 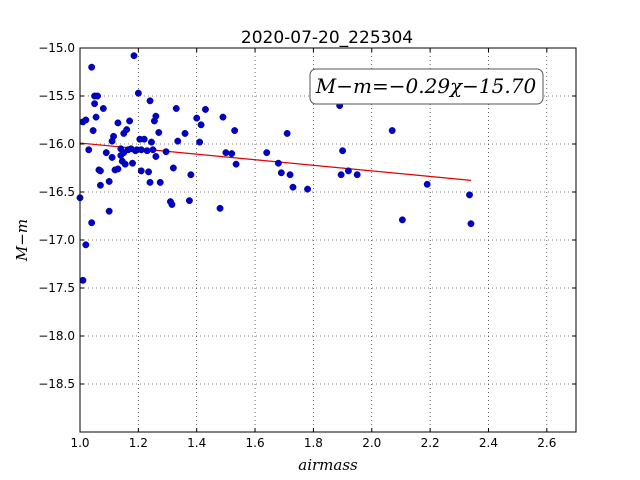 I want to click on y-tick-label: −17.5, so click(x=56, y=288).